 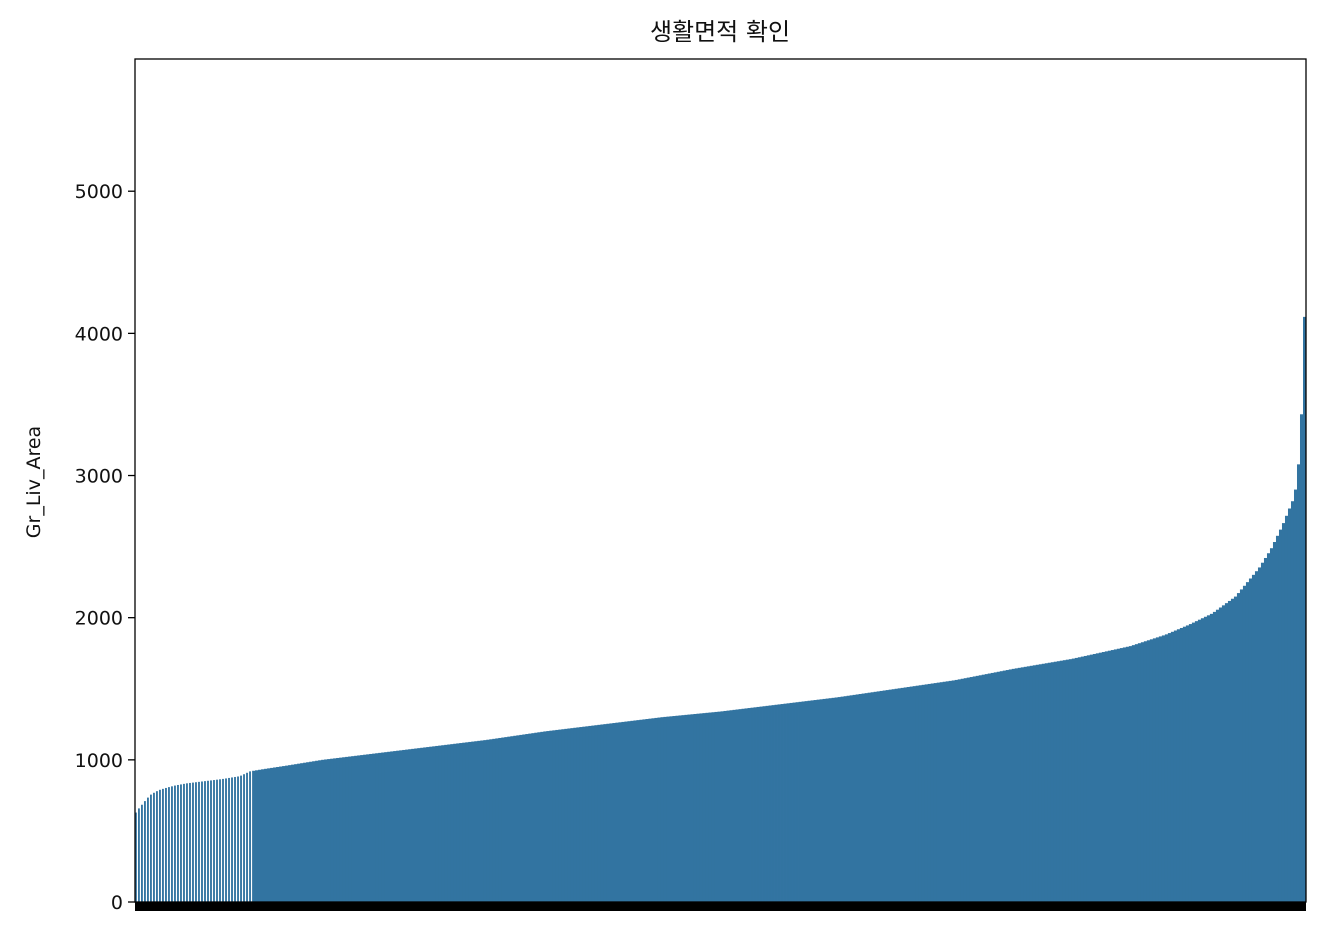 What do you see at coordinates (99, 619) in the screenshot?
I see `y-tick-label: 2000` at bounding box center [99, 619].